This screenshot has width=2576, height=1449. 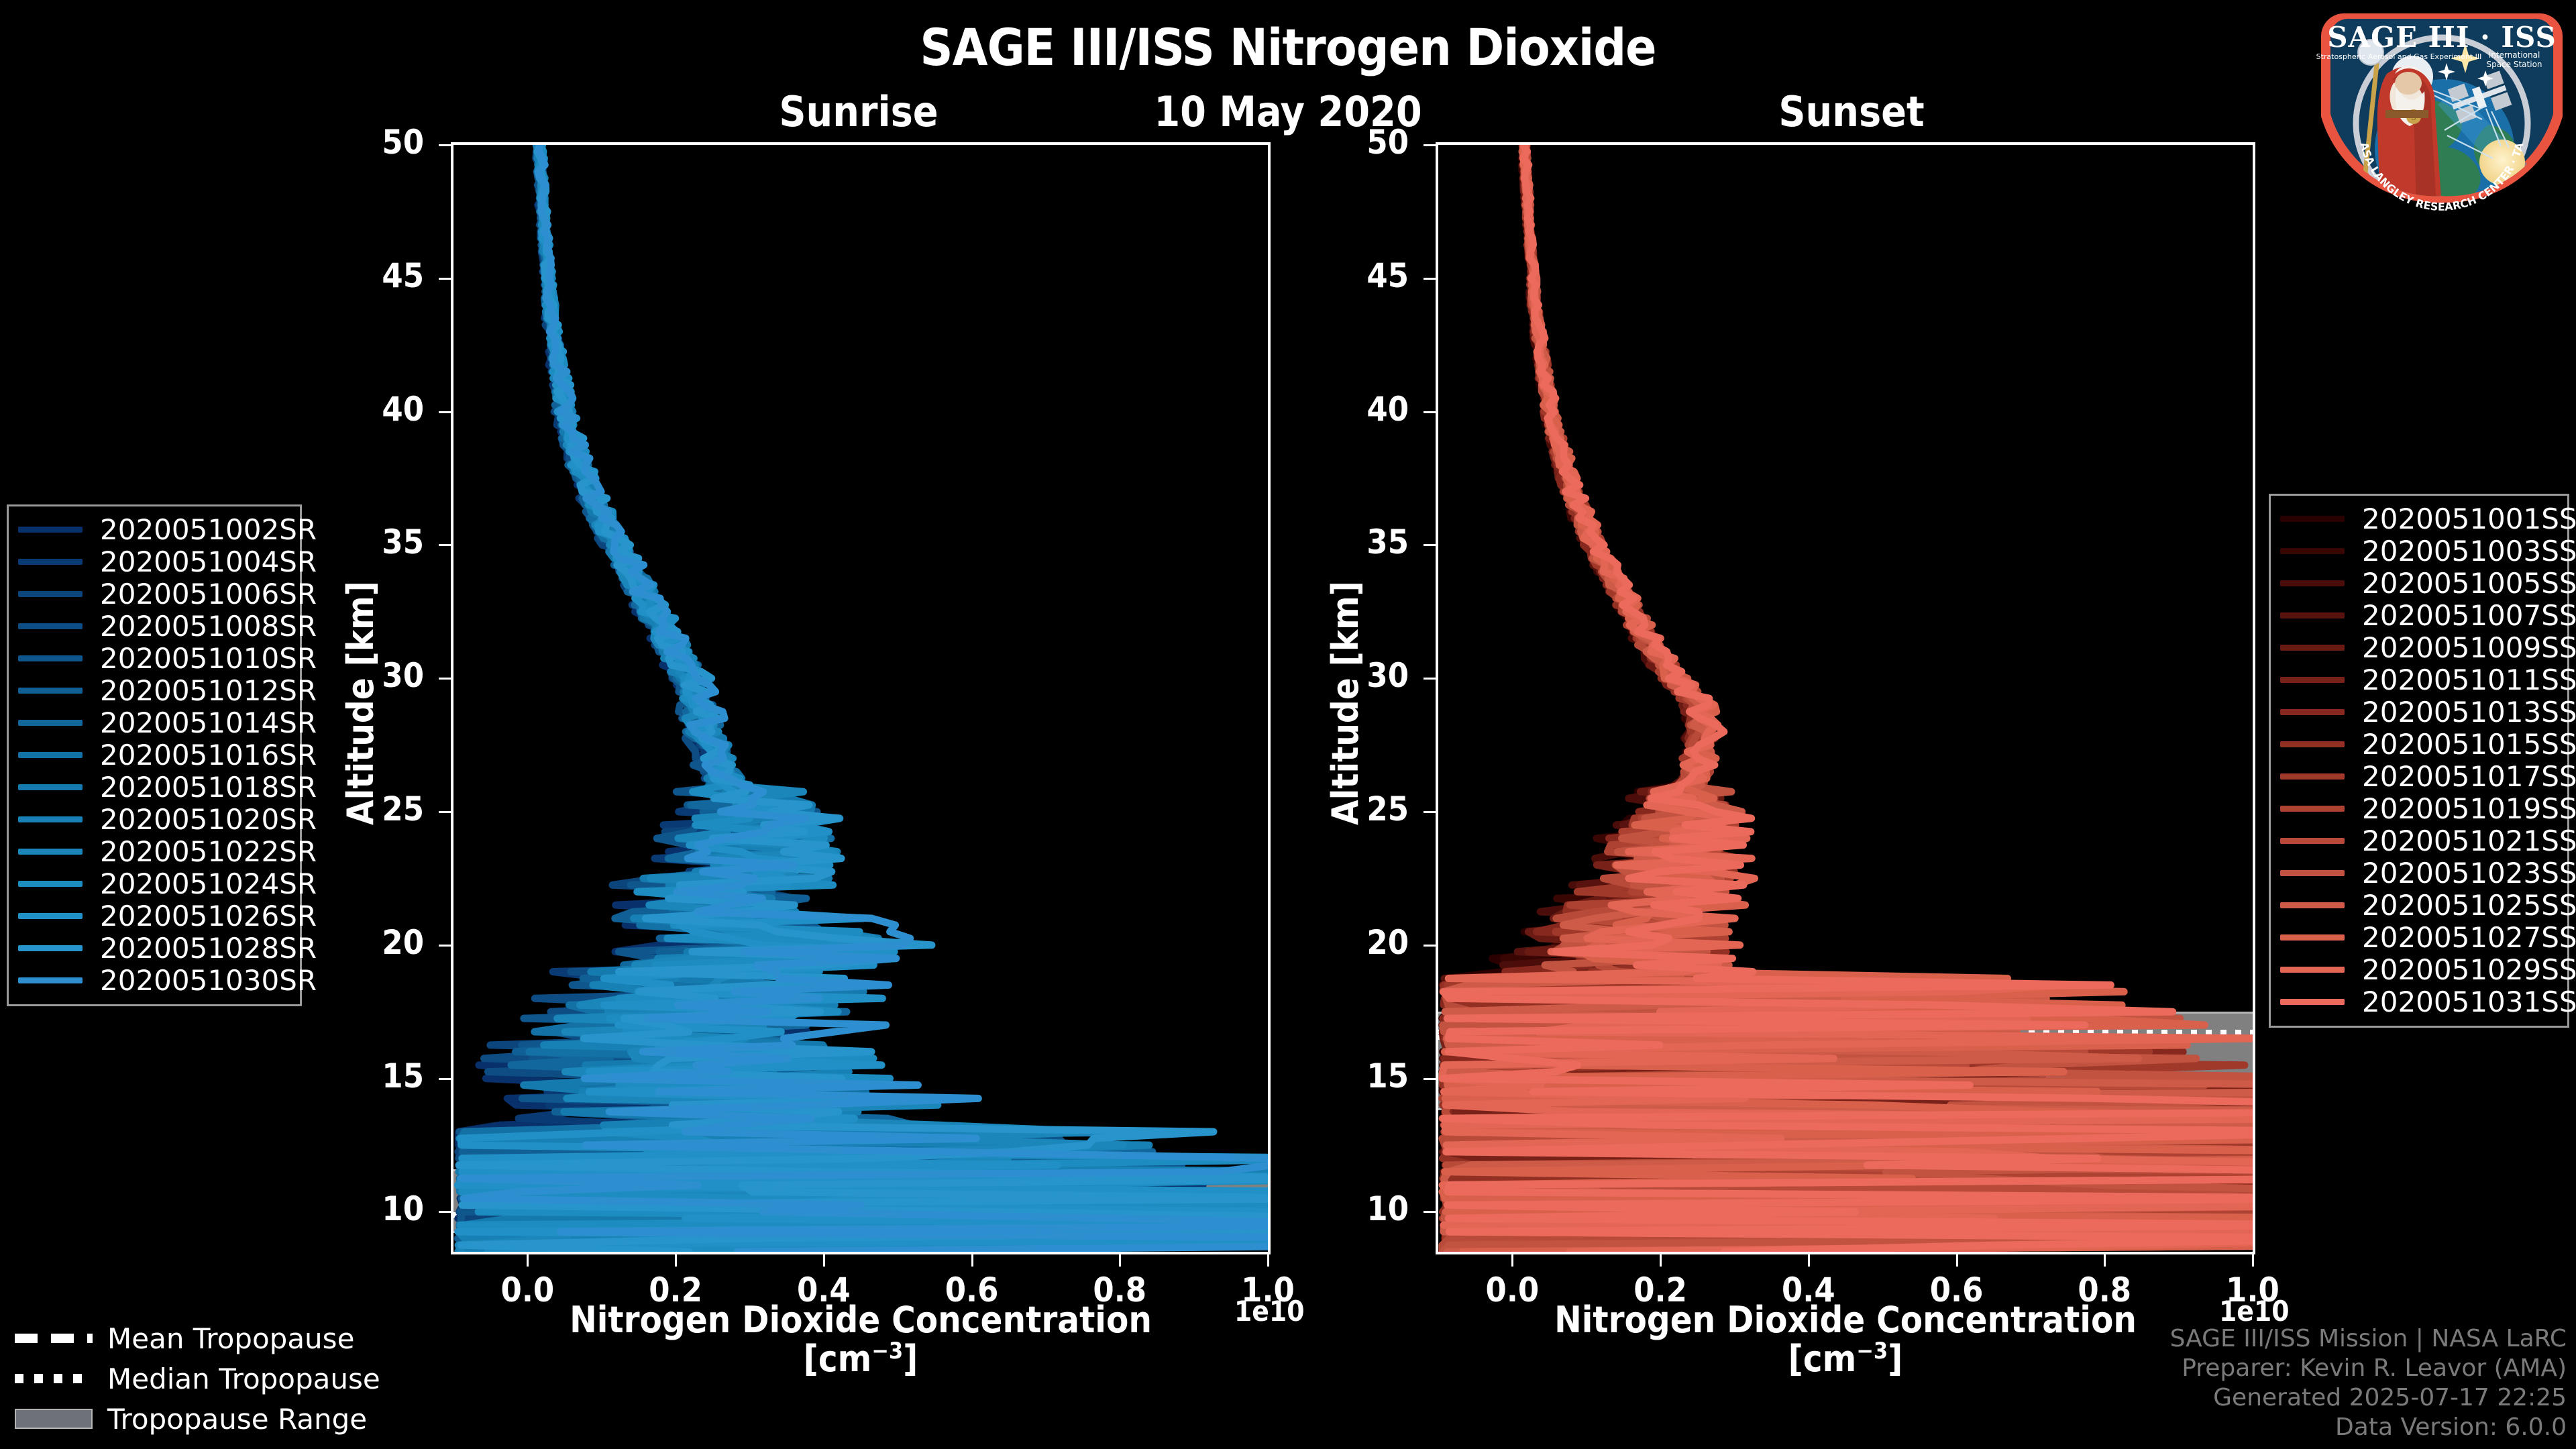 What do you see at coordinates (2428, 518) in the screenshot?
I see `legend-sunset-item: 2020051001SS` at bounding box center [2428, 518].